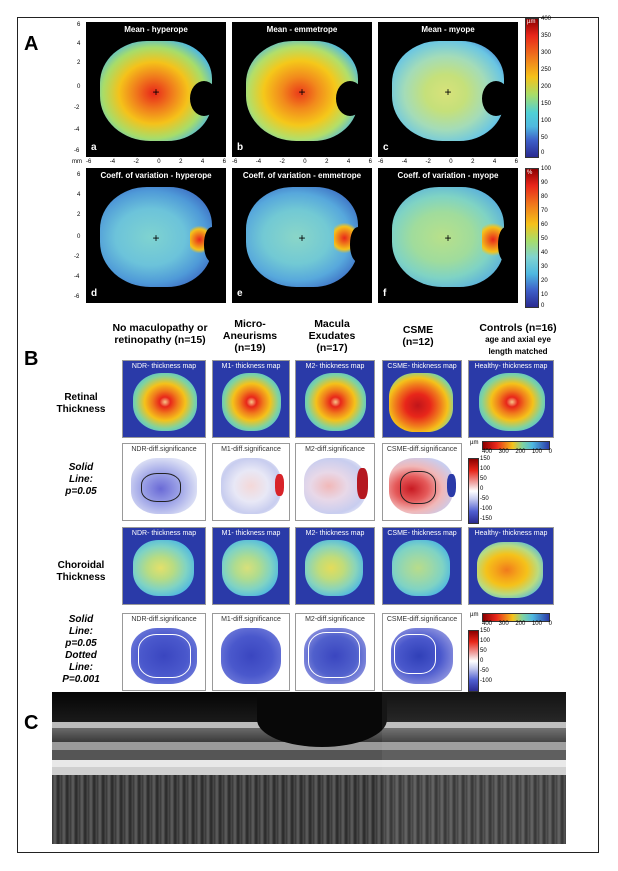  Describe the element at coordinates (164, 399) in the screenshot. I see `retinal-map-ndr: NDR- thickness map` at that location.